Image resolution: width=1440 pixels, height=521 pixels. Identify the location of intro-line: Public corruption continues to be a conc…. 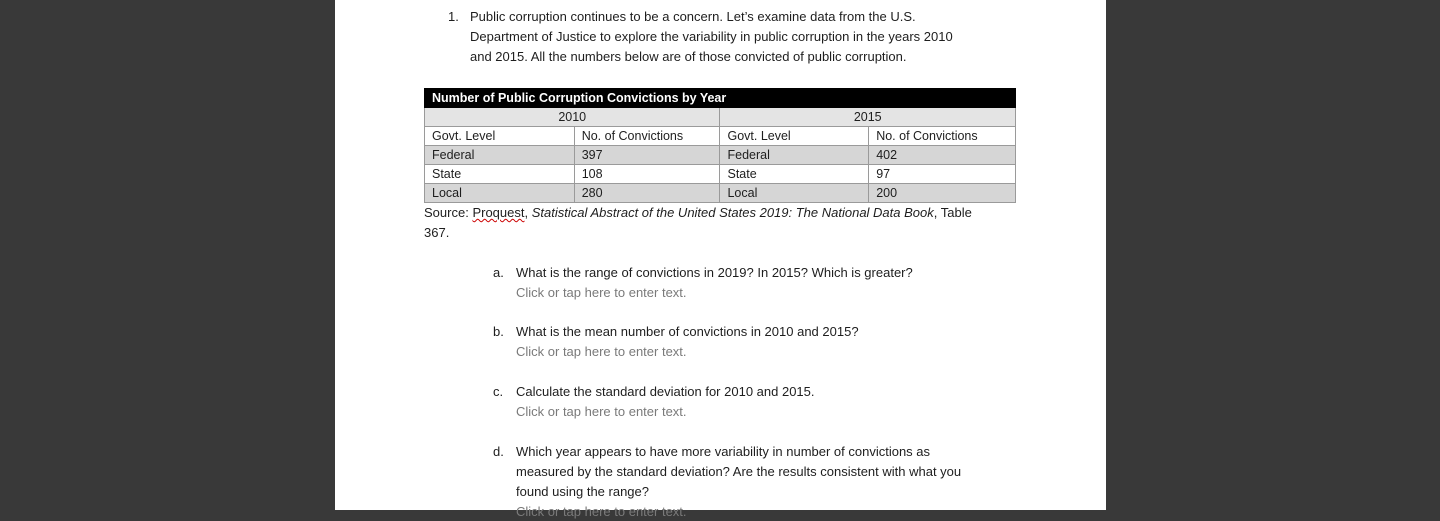
(693, 16).